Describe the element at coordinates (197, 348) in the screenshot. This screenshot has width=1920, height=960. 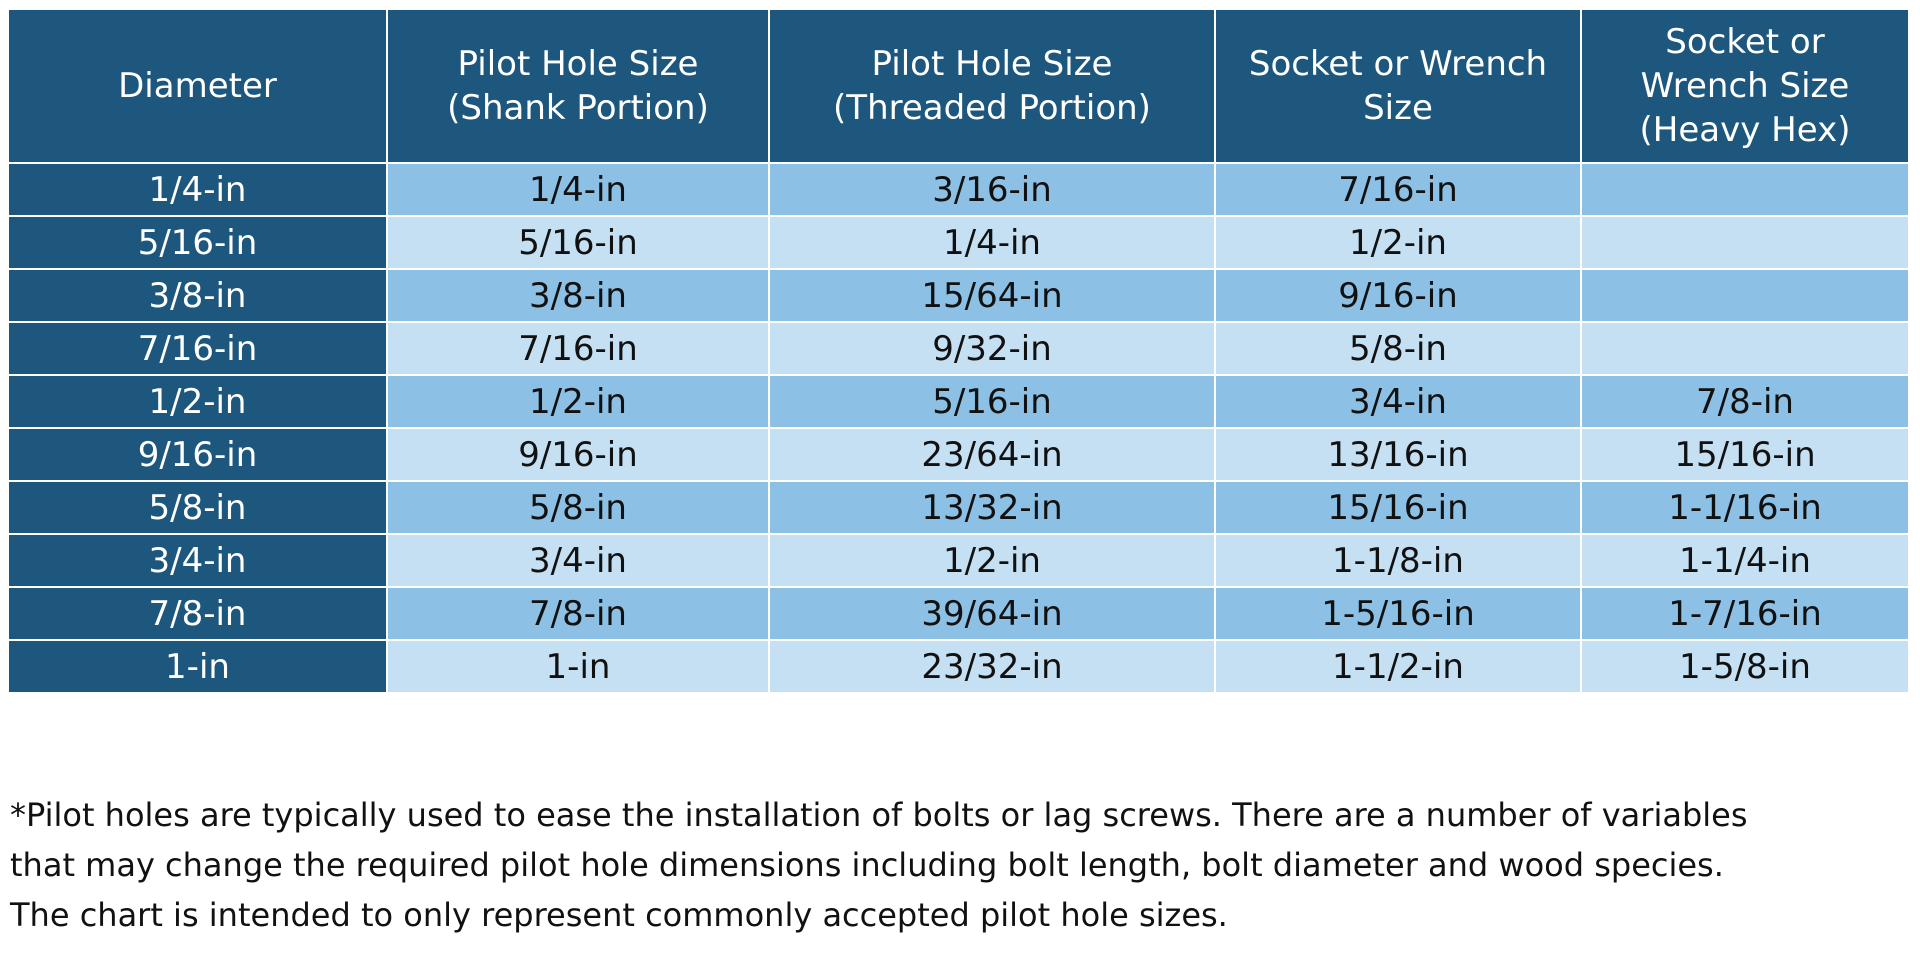
I see `diameter-cell: 7/16-in` at that location.